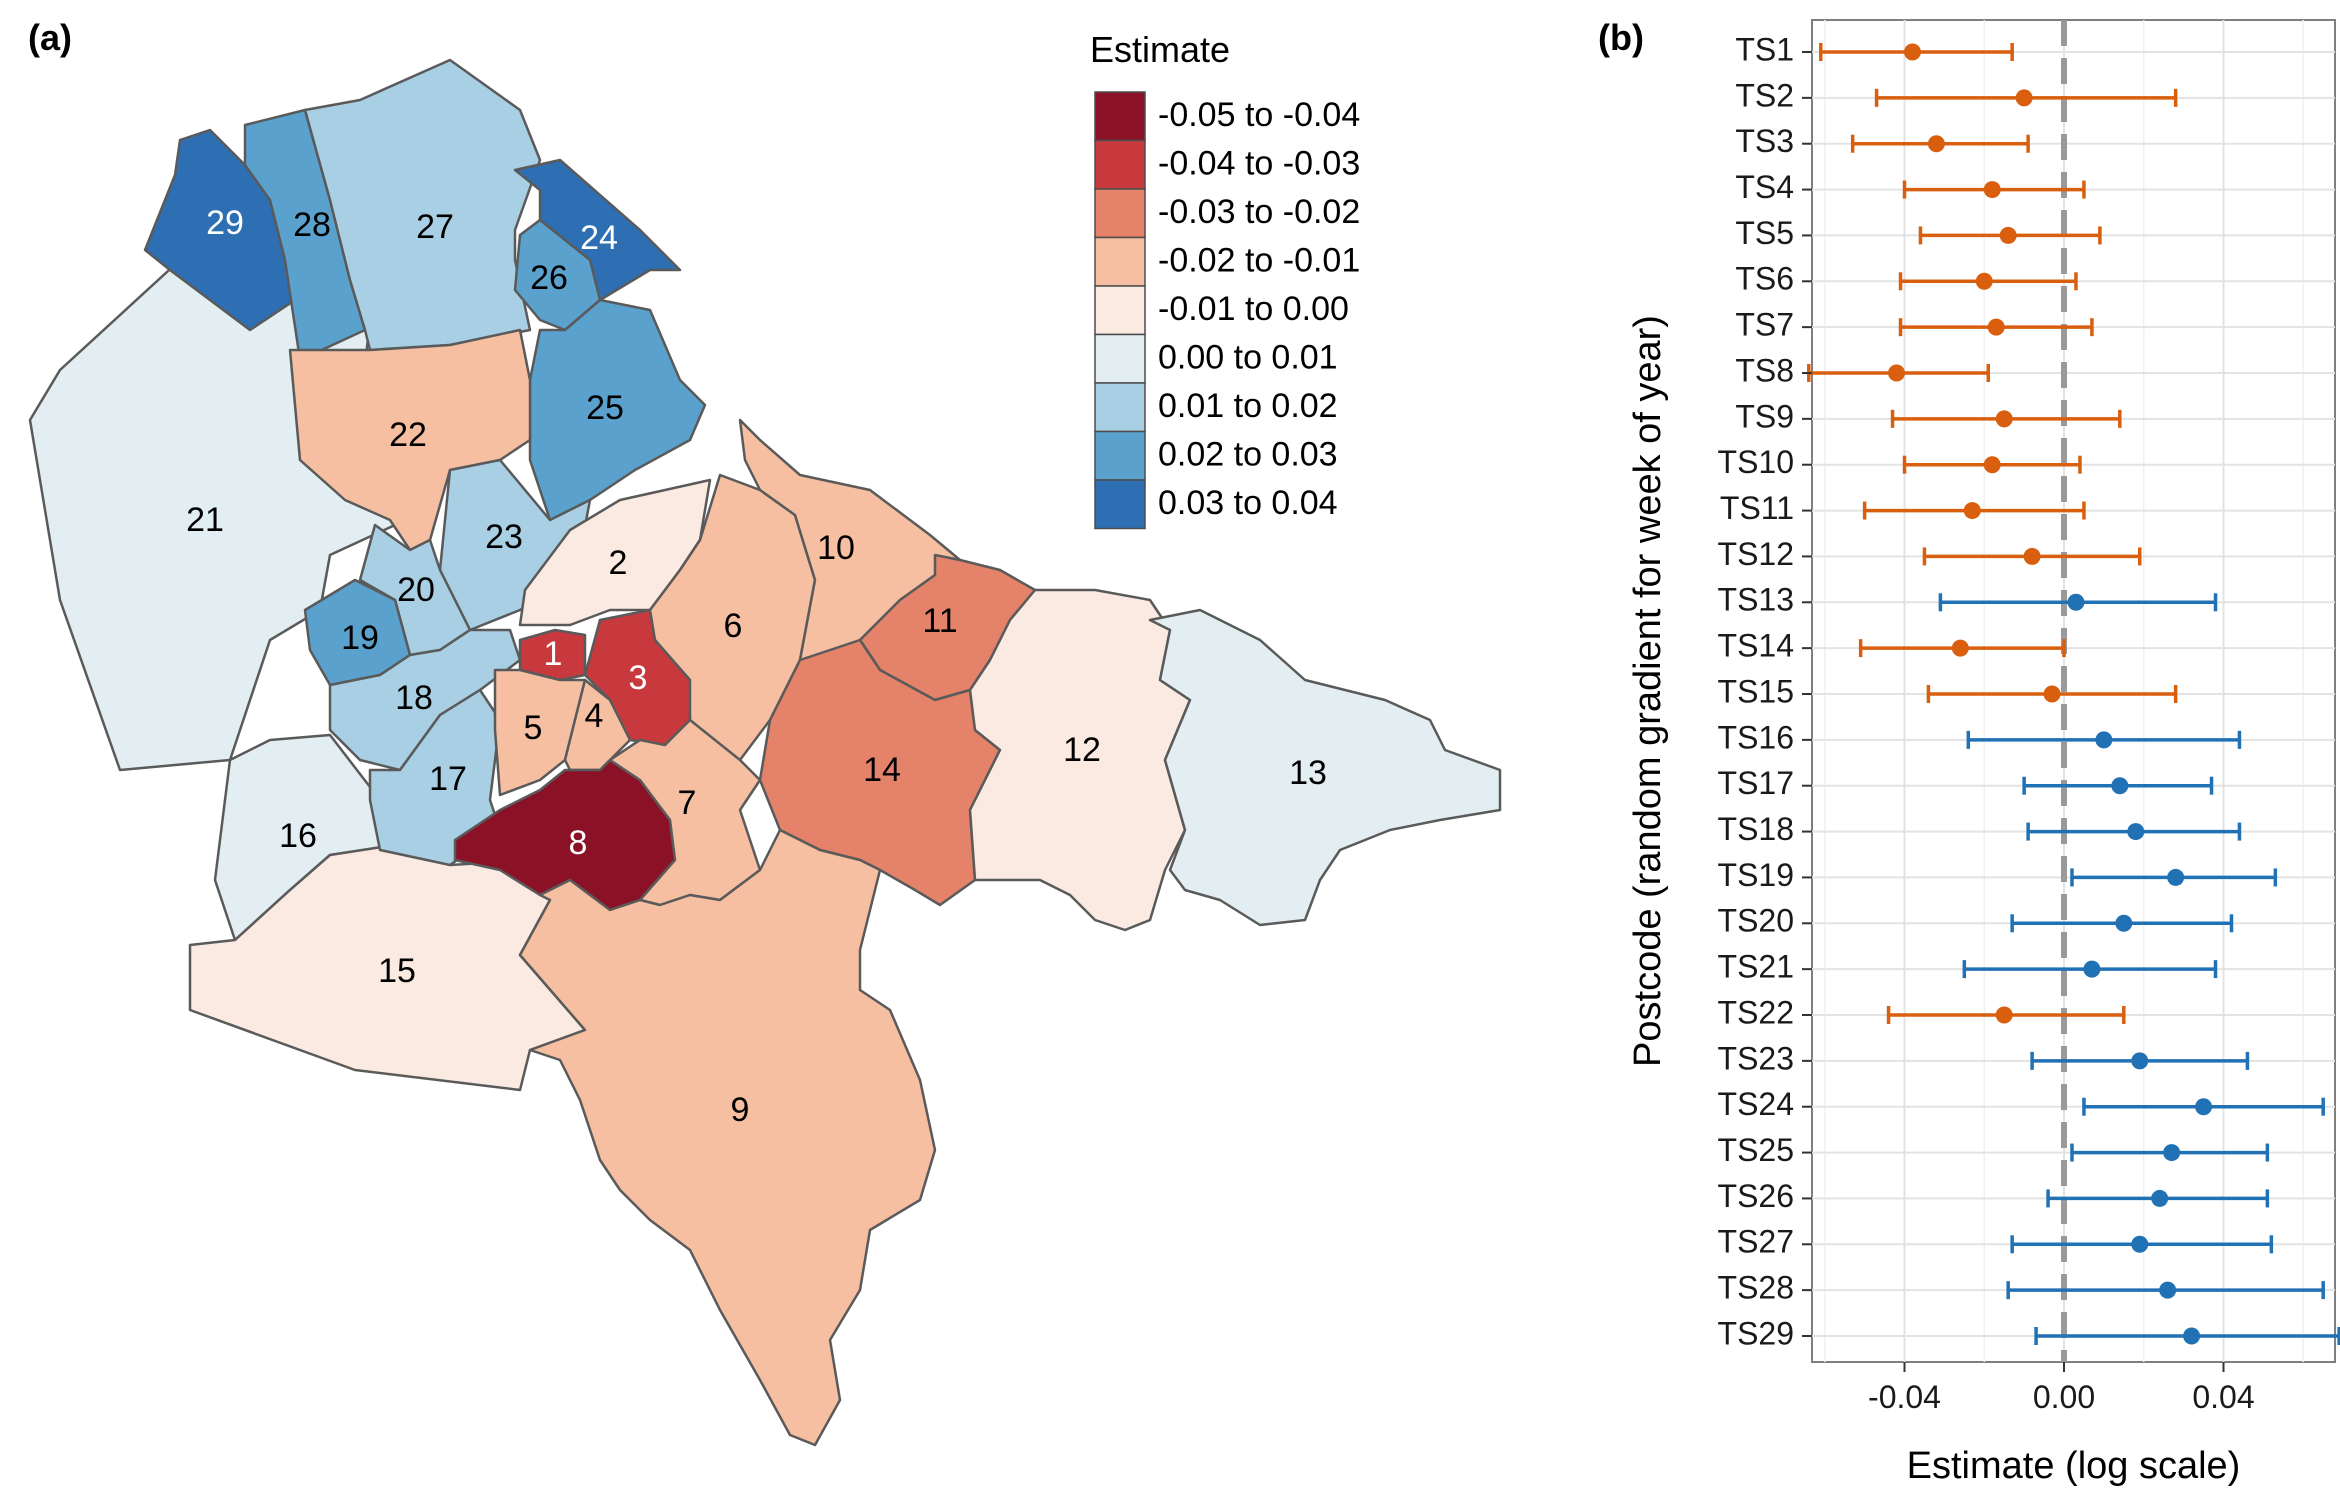  Describe the element at coordinates (687, 803) in the screenshot. I see `region-label: 7` at that location.